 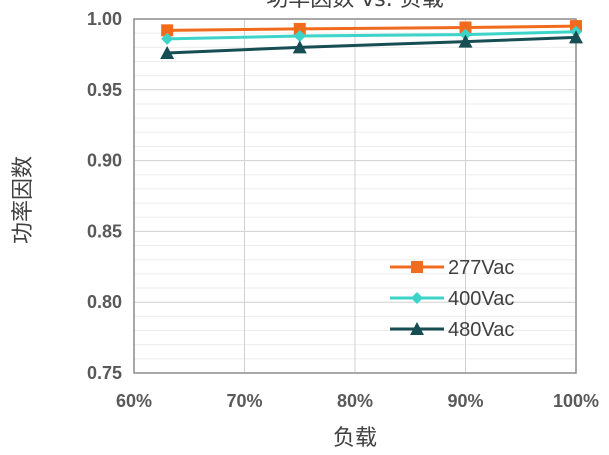 What do you see at coordinates (355, 438) in the screenshot?
I see `x-axis-title: 负载` at bounding box center [355, 438].